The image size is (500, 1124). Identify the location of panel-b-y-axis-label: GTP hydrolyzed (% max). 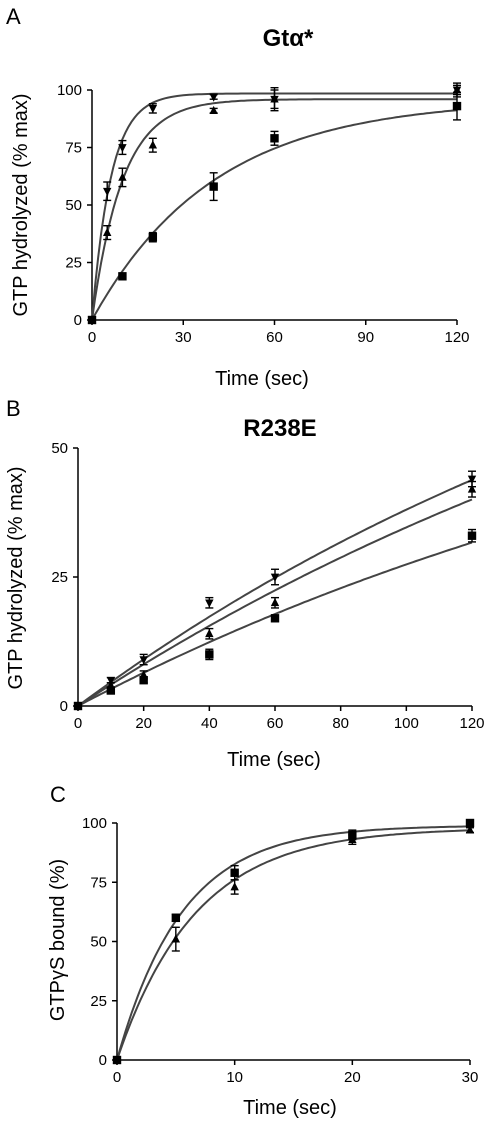
(16, 577).